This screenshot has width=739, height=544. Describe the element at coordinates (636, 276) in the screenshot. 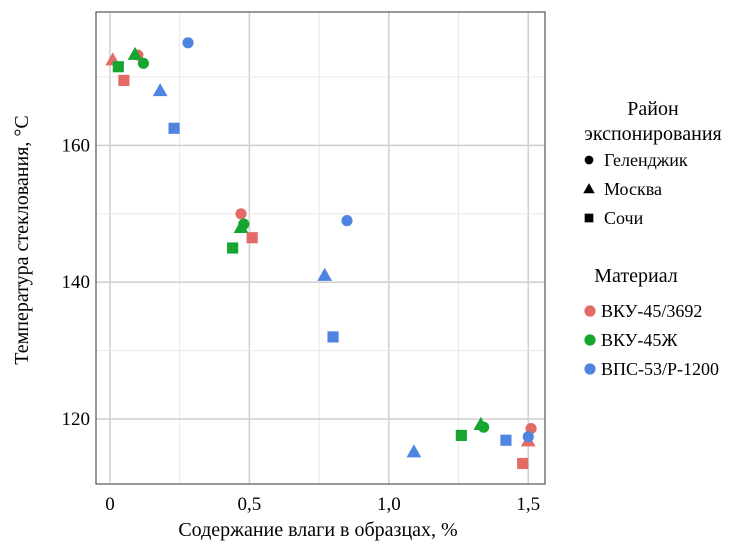

I see `legend-material-title: Материал` at that location.